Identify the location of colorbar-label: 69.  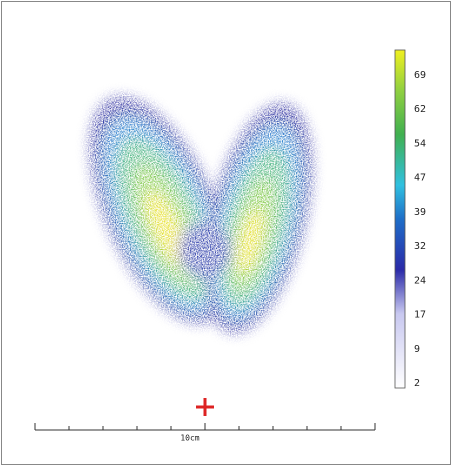
(420, 75).